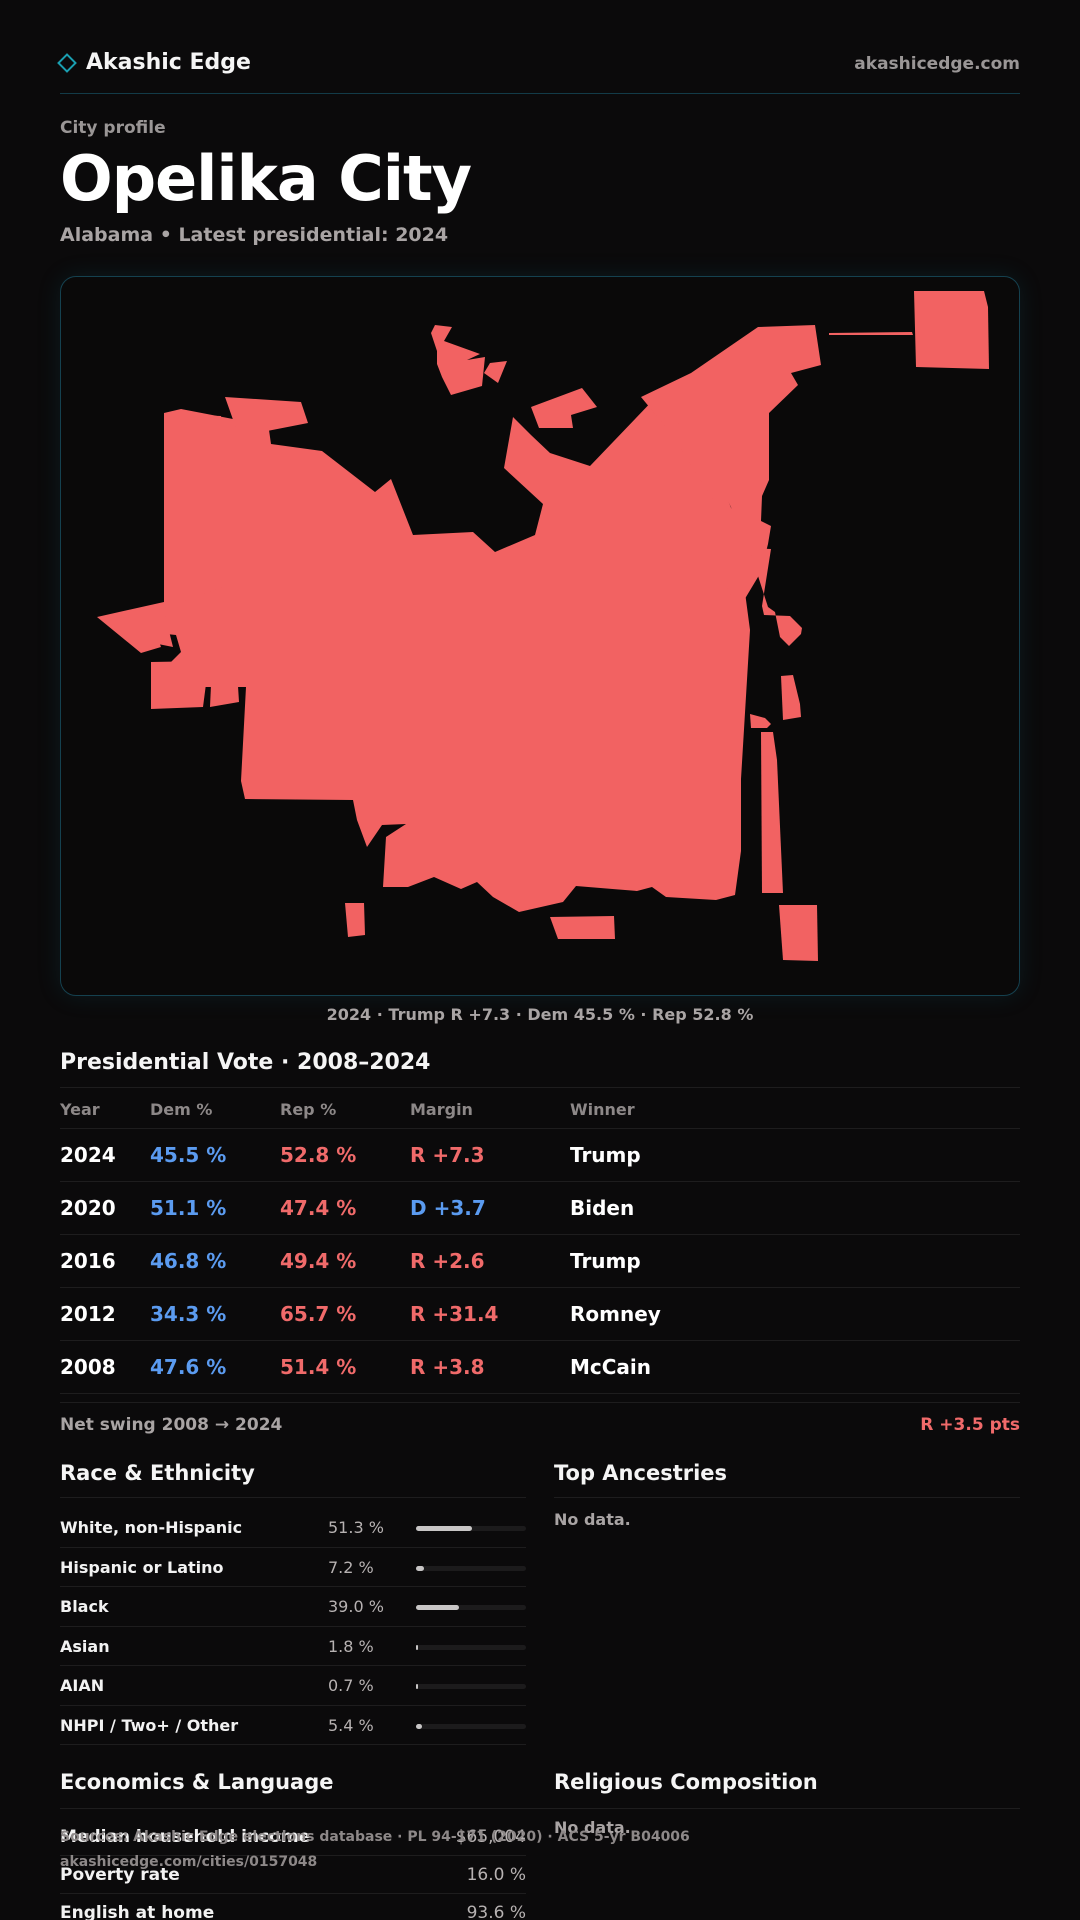 This screenshot has width=1080, height=1920. What do you see at coordinates (308, 1109) in the screenshot?
I see `column-header-rep: Rep %` at bounding box center [308, 1109].